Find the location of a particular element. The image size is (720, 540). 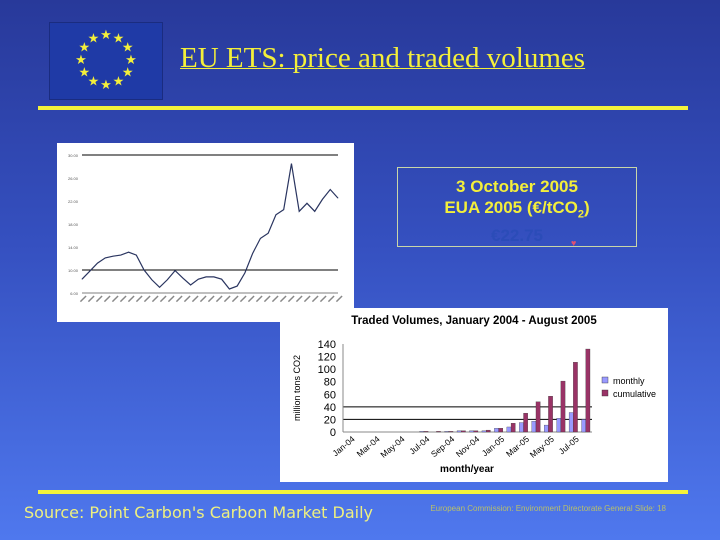

y-axis-label: million tons CO2 is located at coordinates (297, 388).